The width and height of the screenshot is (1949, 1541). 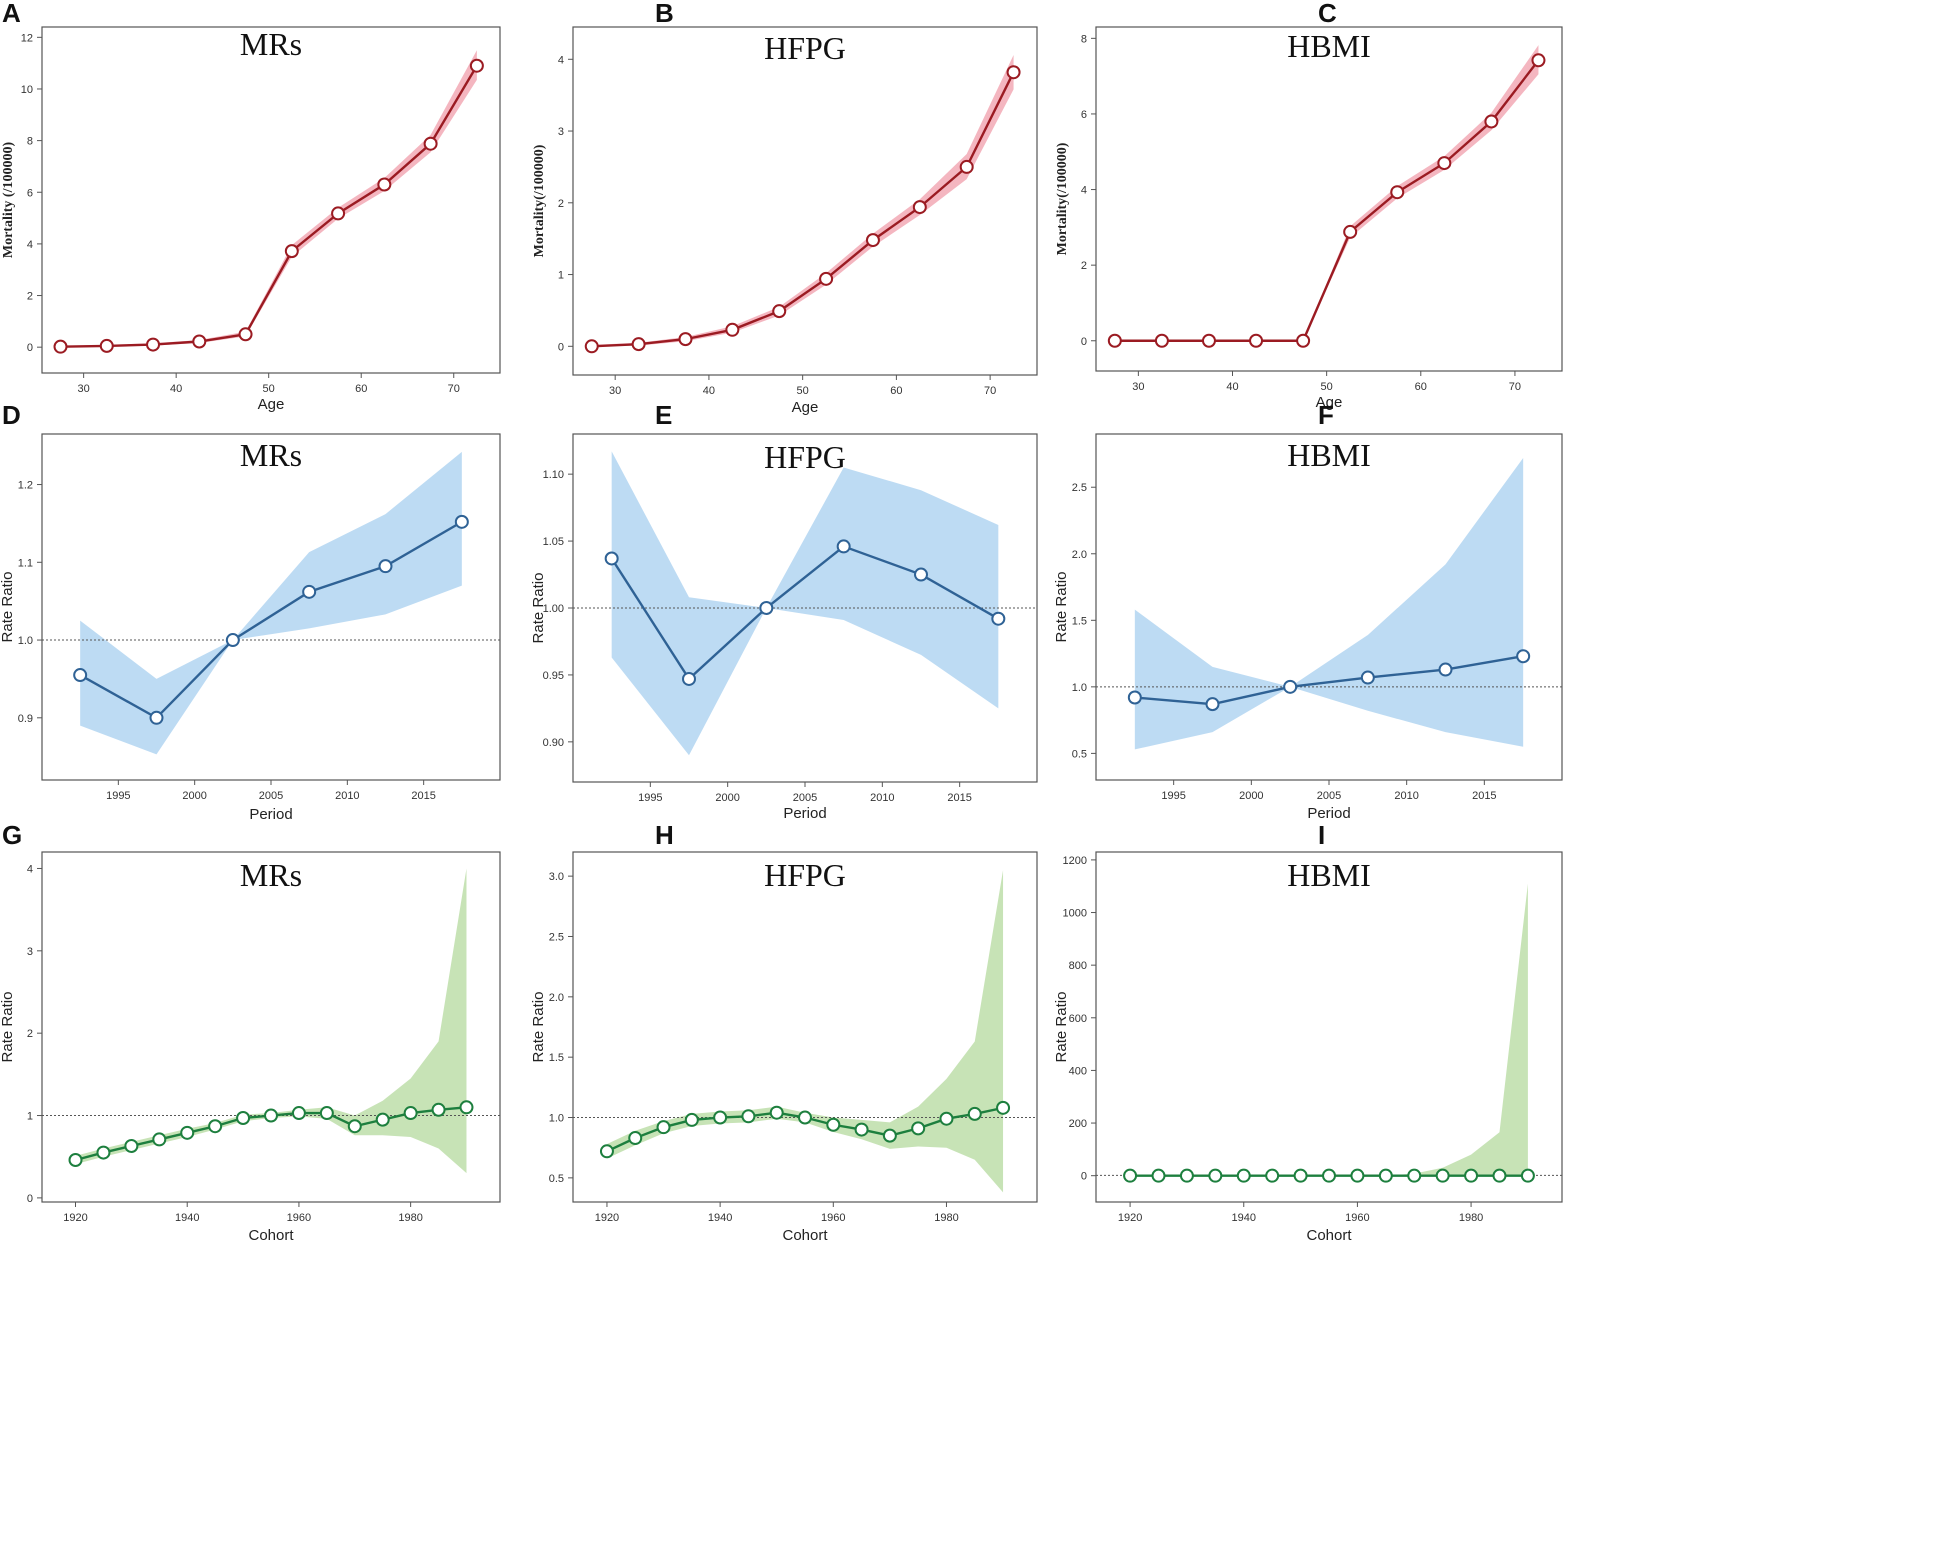 What do you see at coordinates (271, 44) in the screenshot?
I see `plot-title: MRs` at bounding box center [271, 44].